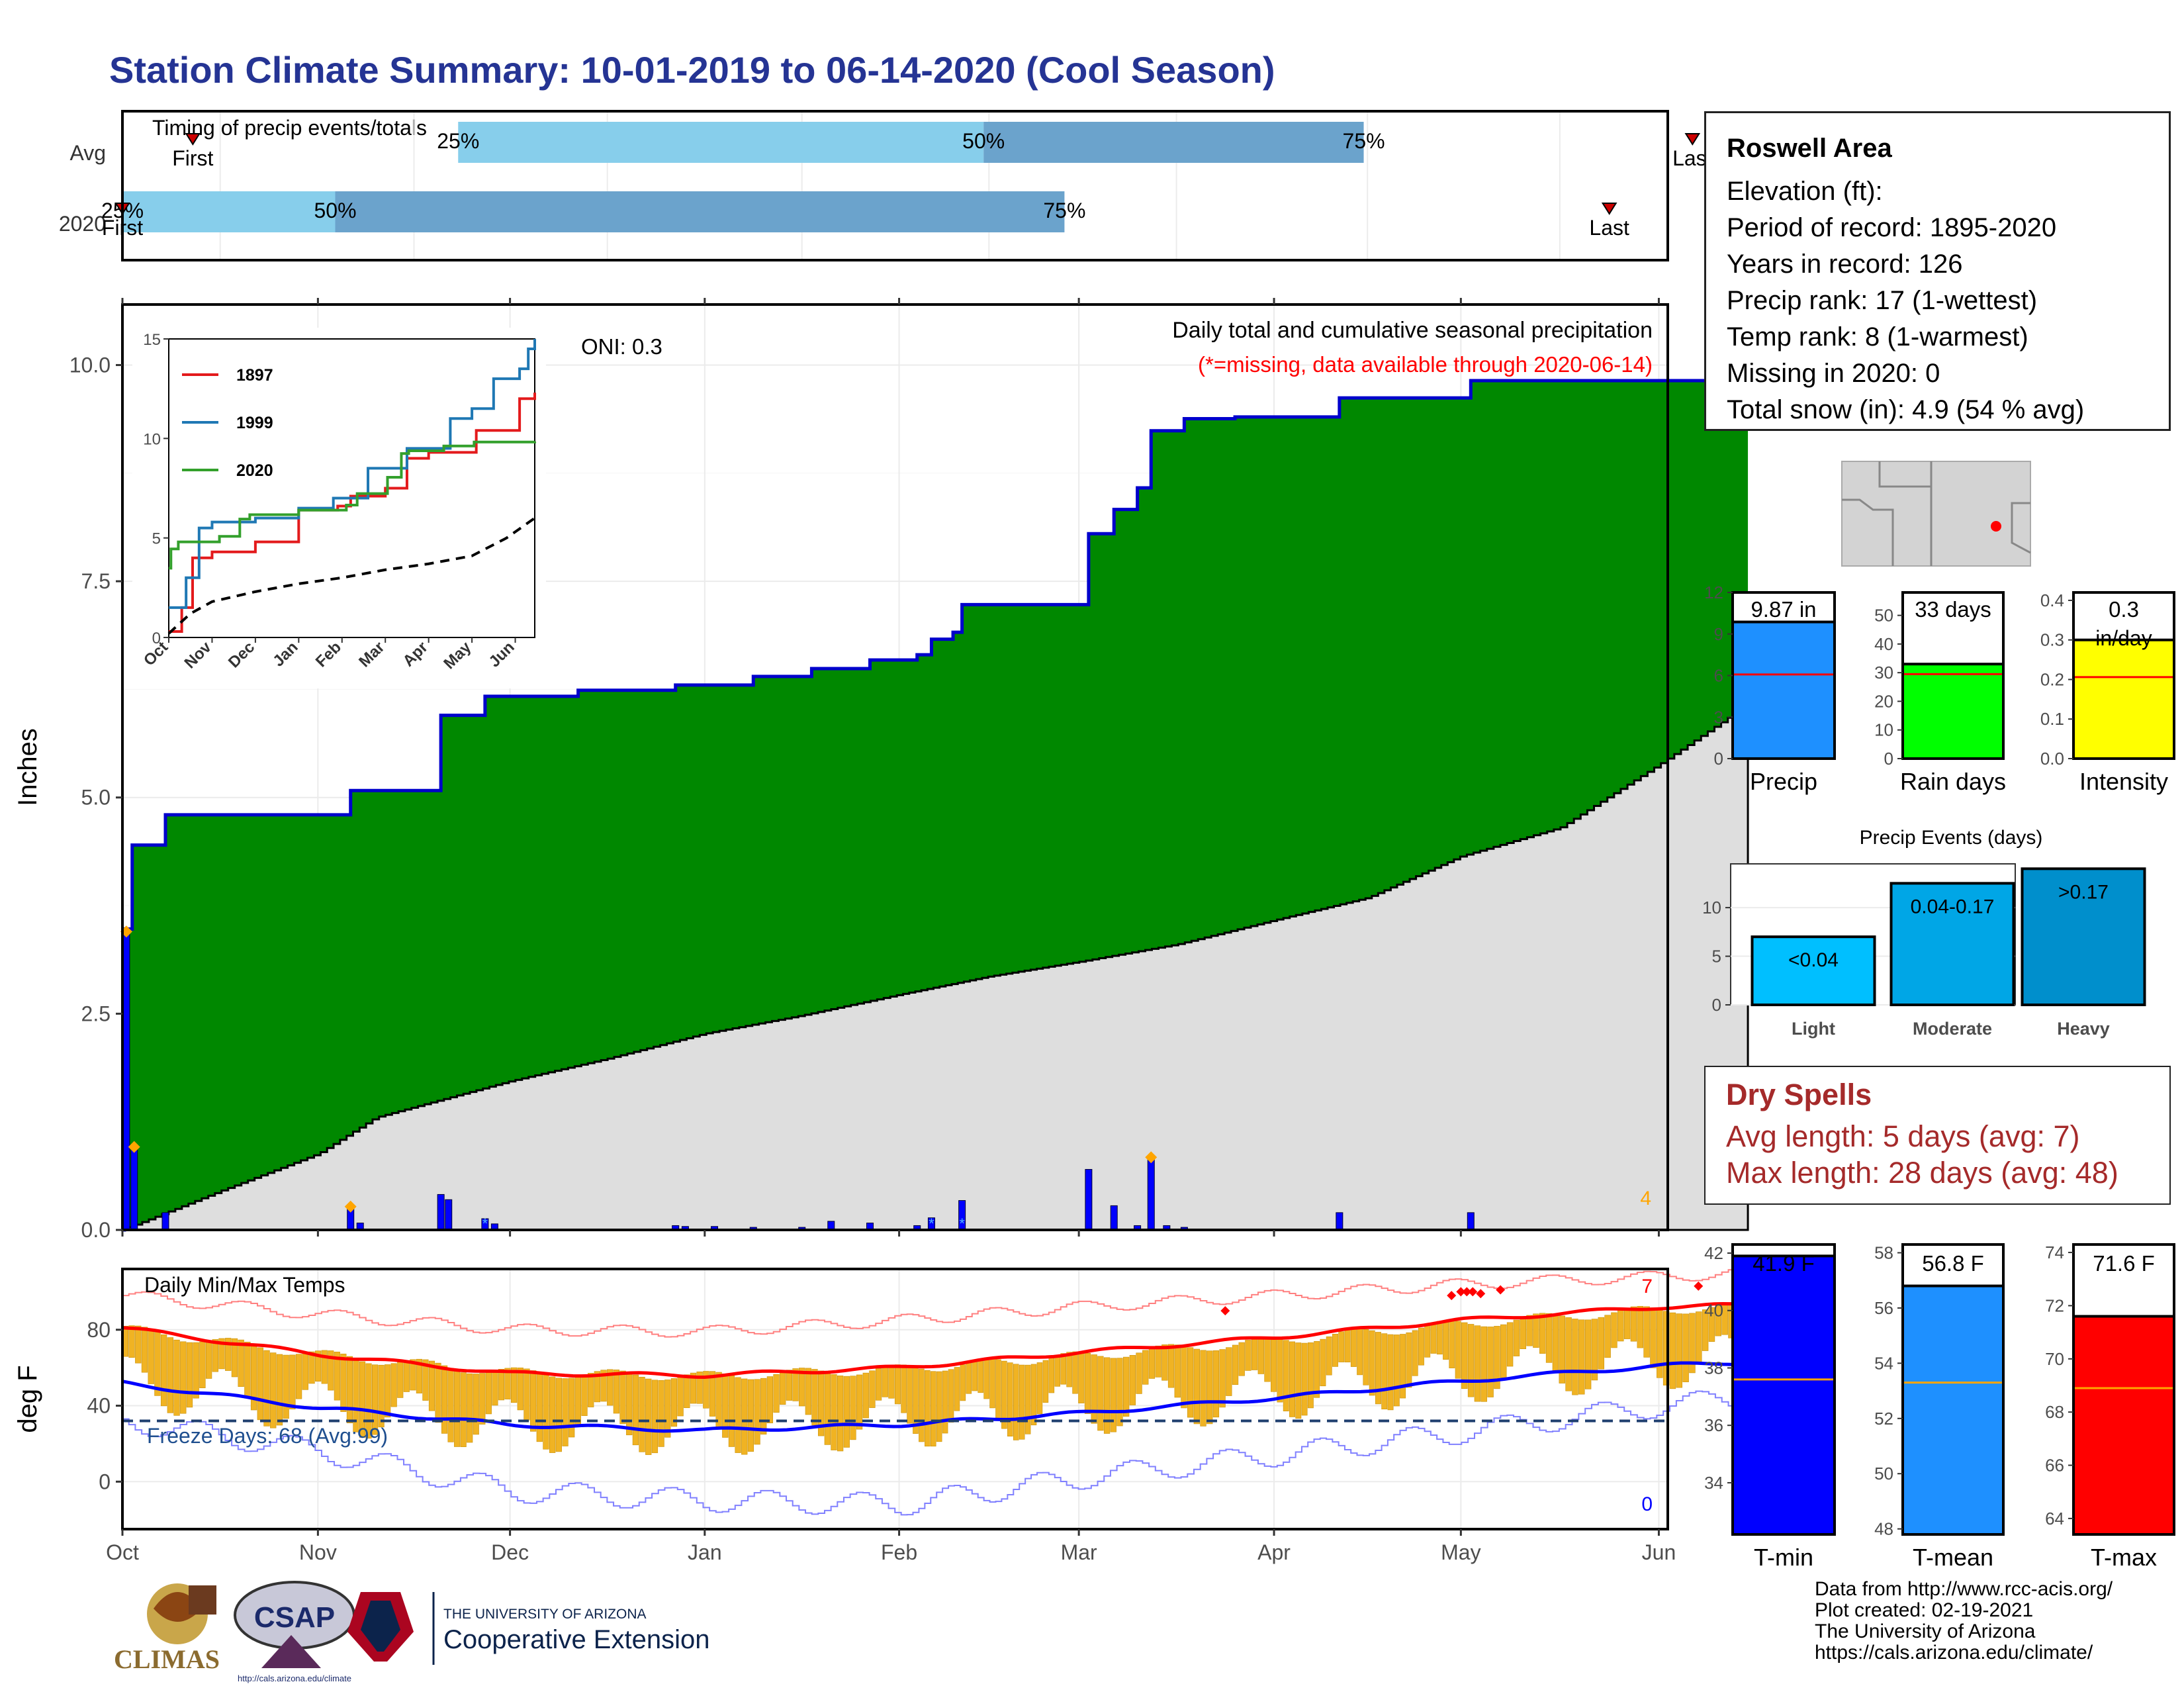  Describe the element at coordinates (2054, 1359) in the screenshot. I see `t-max-ytick-label: 70` at that location.